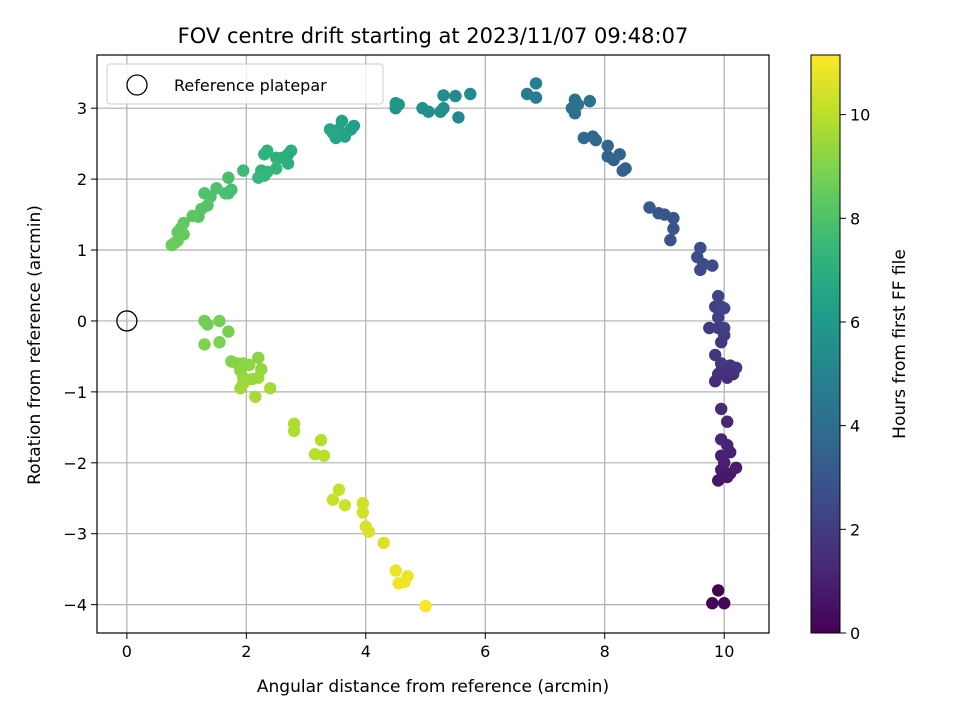 The height and width of the screenshot is (720, 960). Describe the element at coordinates (855, 426) in the screenshot. I see `colorbar-tick-label: 4` at that location.